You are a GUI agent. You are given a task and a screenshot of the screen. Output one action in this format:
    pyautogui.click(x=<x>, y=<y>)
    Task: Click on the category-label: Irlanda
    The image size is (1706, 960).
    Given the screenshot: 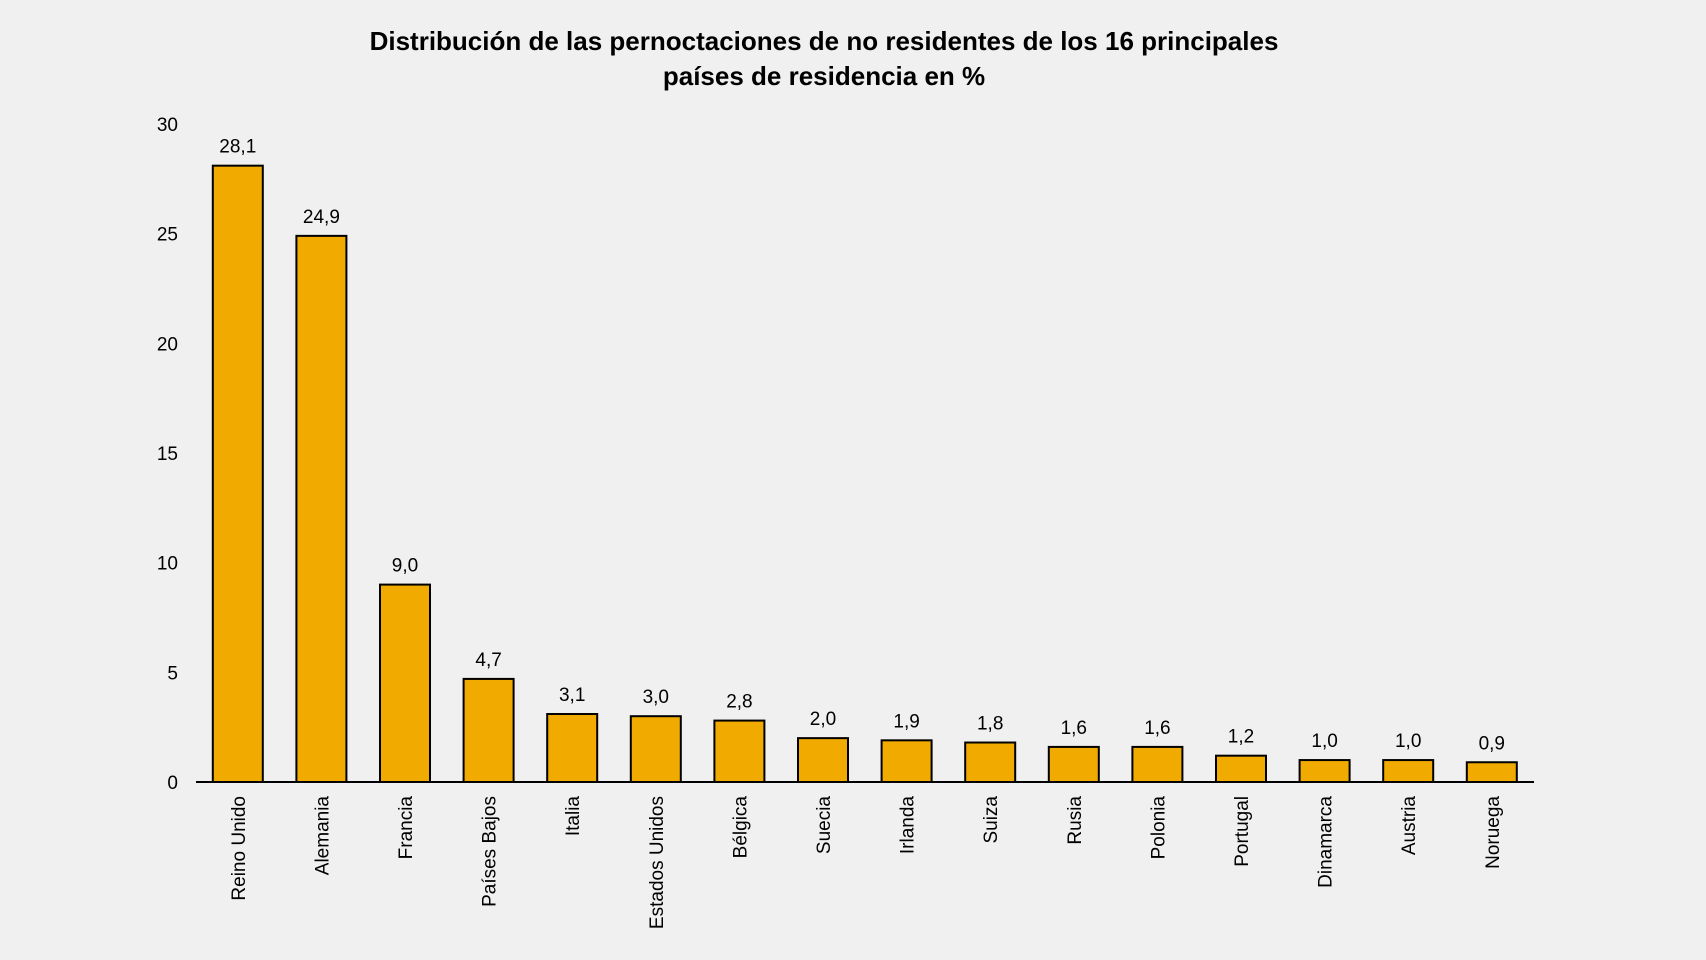 What is the action you would take?
    pyautogui.click(x=908, y=825)
    